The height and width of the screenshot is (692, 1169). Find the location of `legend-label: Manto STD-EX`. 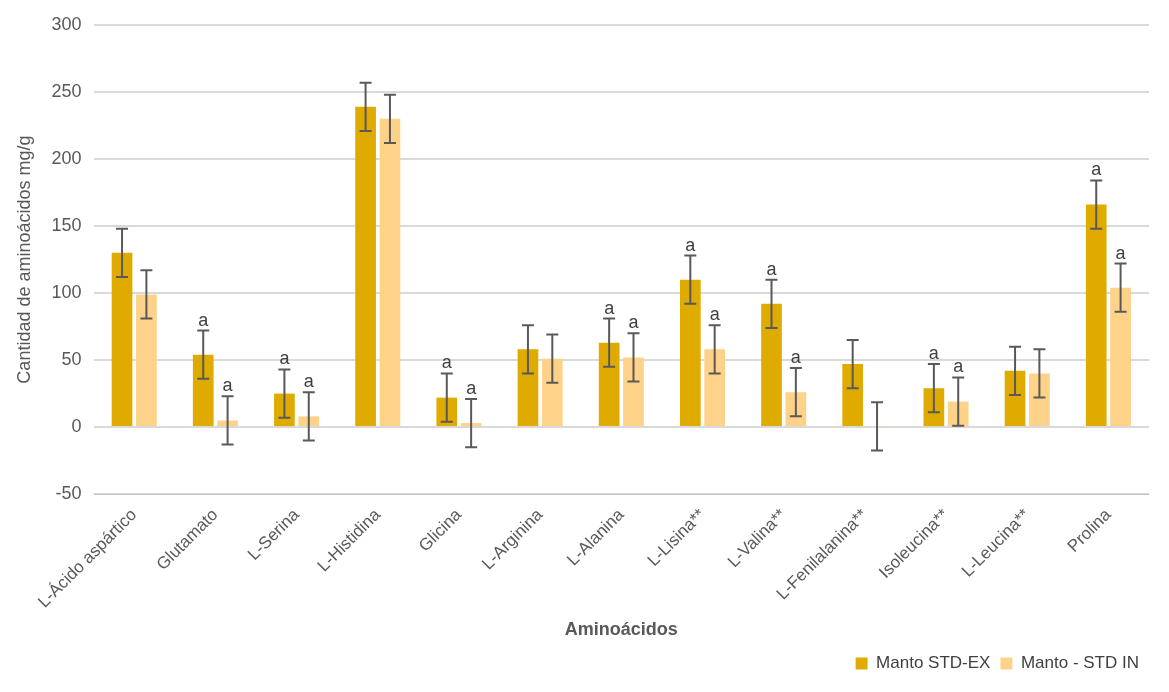

legend-label: Manto STD-EX is located at coordinates (933, 663).